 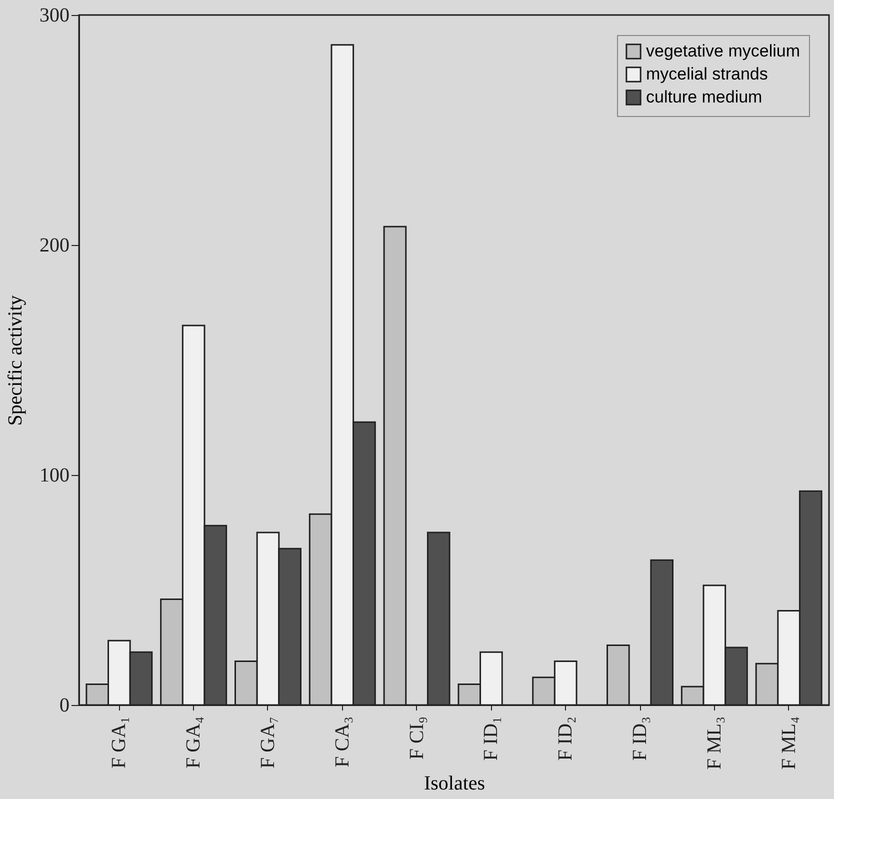 I want to click on x-tick-label: F CA₃, so click(x=342, y=742).